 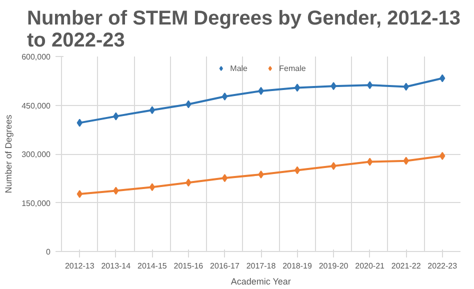 What do you see at coordinates (9, 154) in the screenshot?
I see `y-axis-title: Number of Degrees` at bounding box center [9, 154].